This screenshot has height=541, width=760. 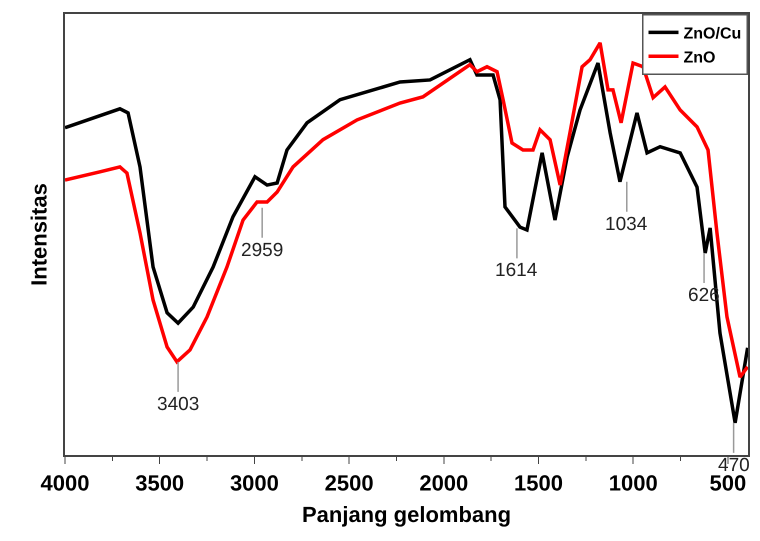 I want to click on x-tick-label: 3000, so click(x=254, y=483).